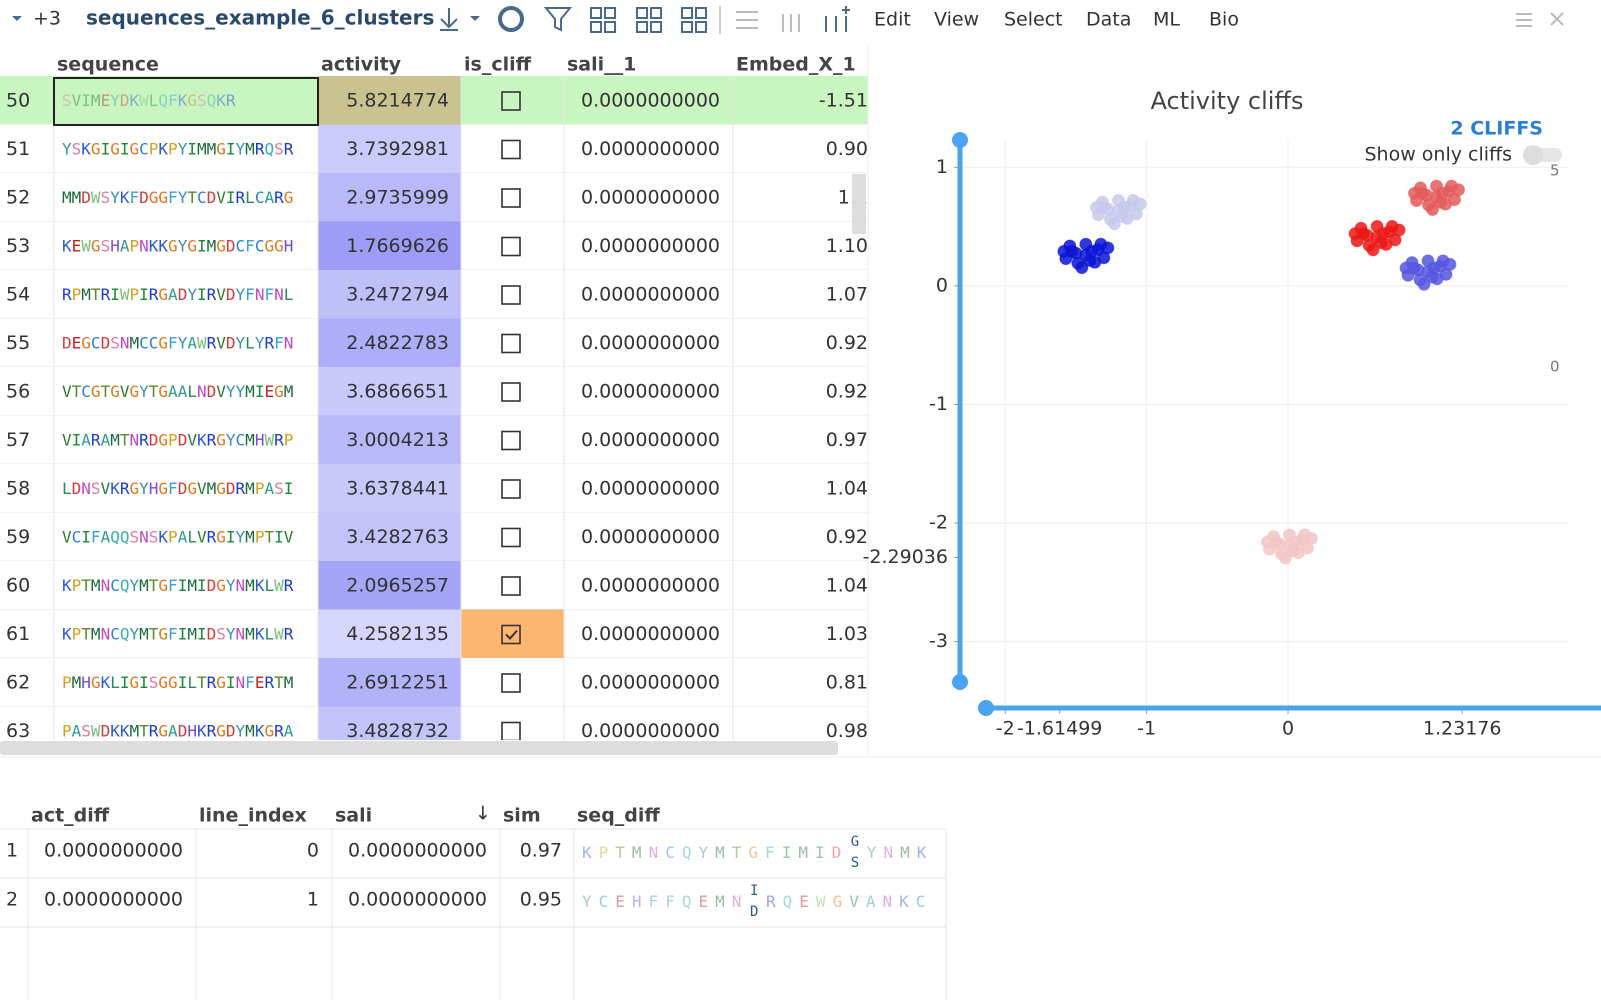 This screenshot has width=1601, height=1005. I want to click on column-header: is_cliff, so click(498, 65).